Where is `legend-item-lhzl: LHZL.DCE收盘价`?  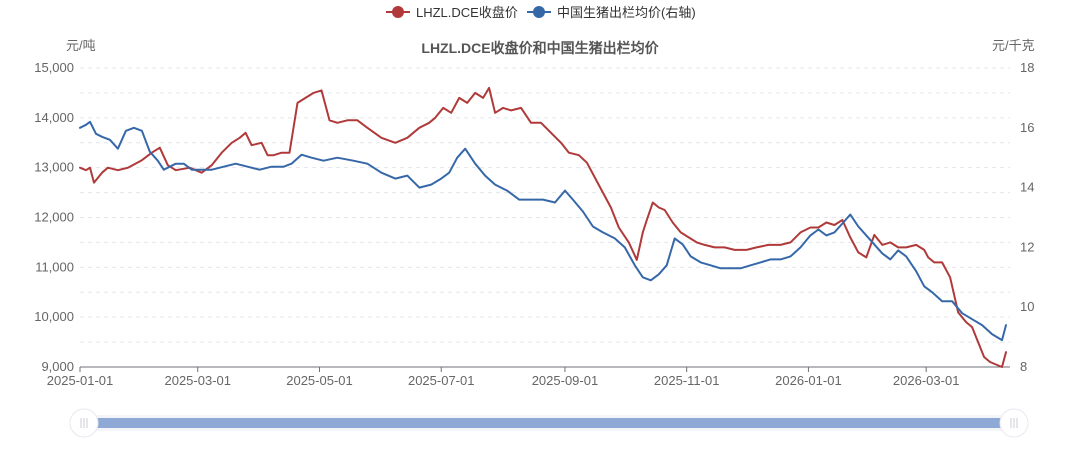 legend-item-lhzl: LHZL.DCE收盘价 is located at coordinates (452, 12).